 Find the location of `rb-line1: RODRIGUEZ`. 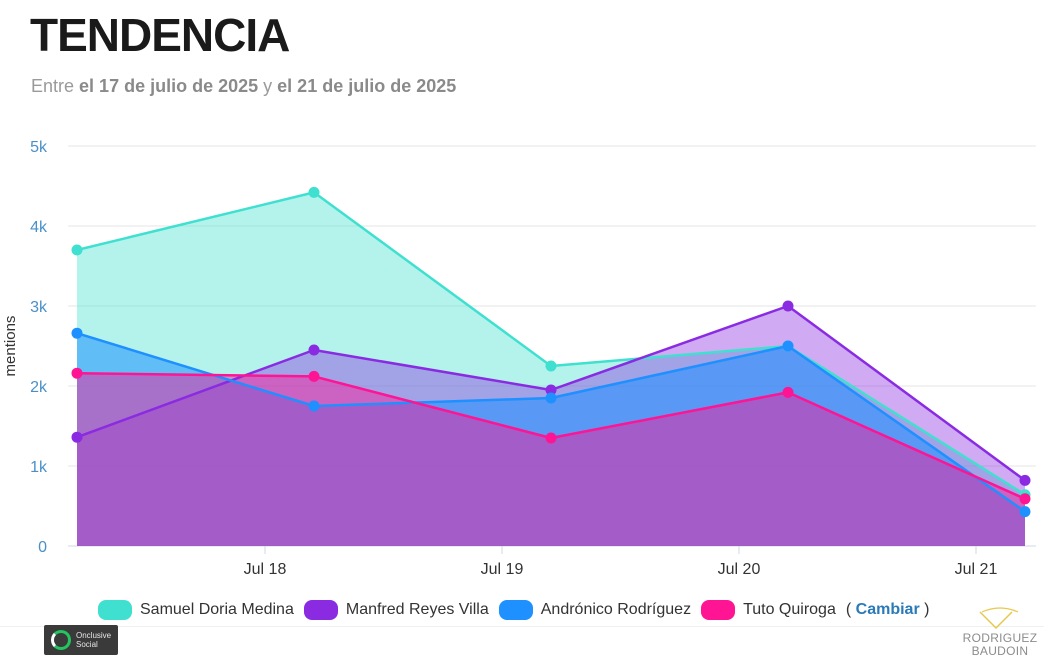

rb-line1: RODRIGUEZ is located at coordinates (1000, 638).